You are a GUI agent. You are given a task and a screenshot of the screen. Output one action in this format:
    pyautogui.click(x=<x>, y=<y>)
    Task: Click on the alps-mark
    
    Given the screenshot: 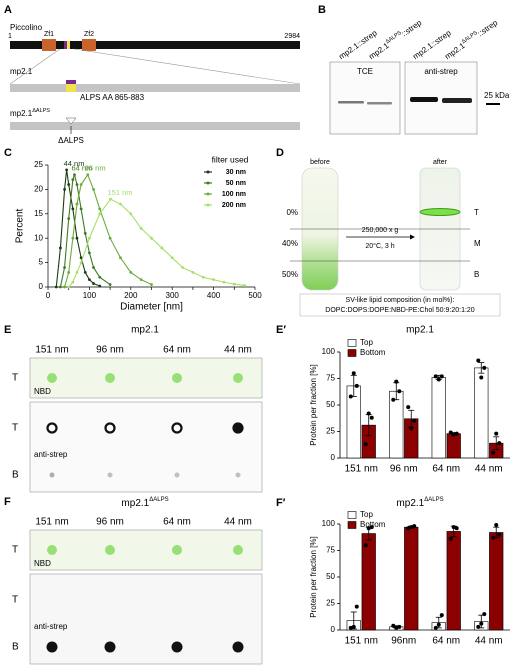 What is the action you would take?
    pyautogui.click(x=68, y=45)
    